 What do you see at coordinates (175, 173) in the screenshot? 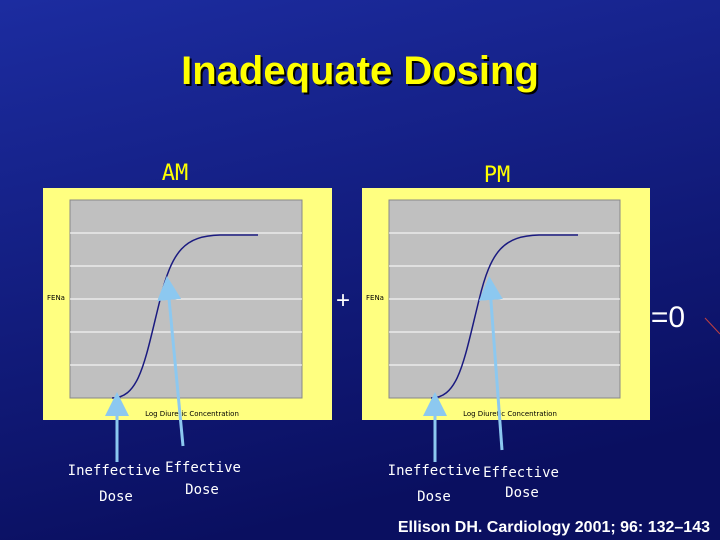
I see `panel-label: AM` at bounding box center [175, 173].